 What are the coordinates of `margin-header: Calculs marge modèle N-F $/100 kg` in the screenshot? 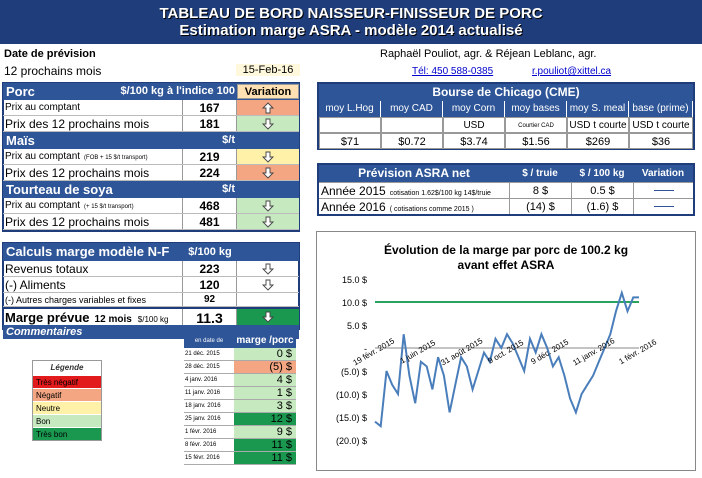 It's located at (151, 252).